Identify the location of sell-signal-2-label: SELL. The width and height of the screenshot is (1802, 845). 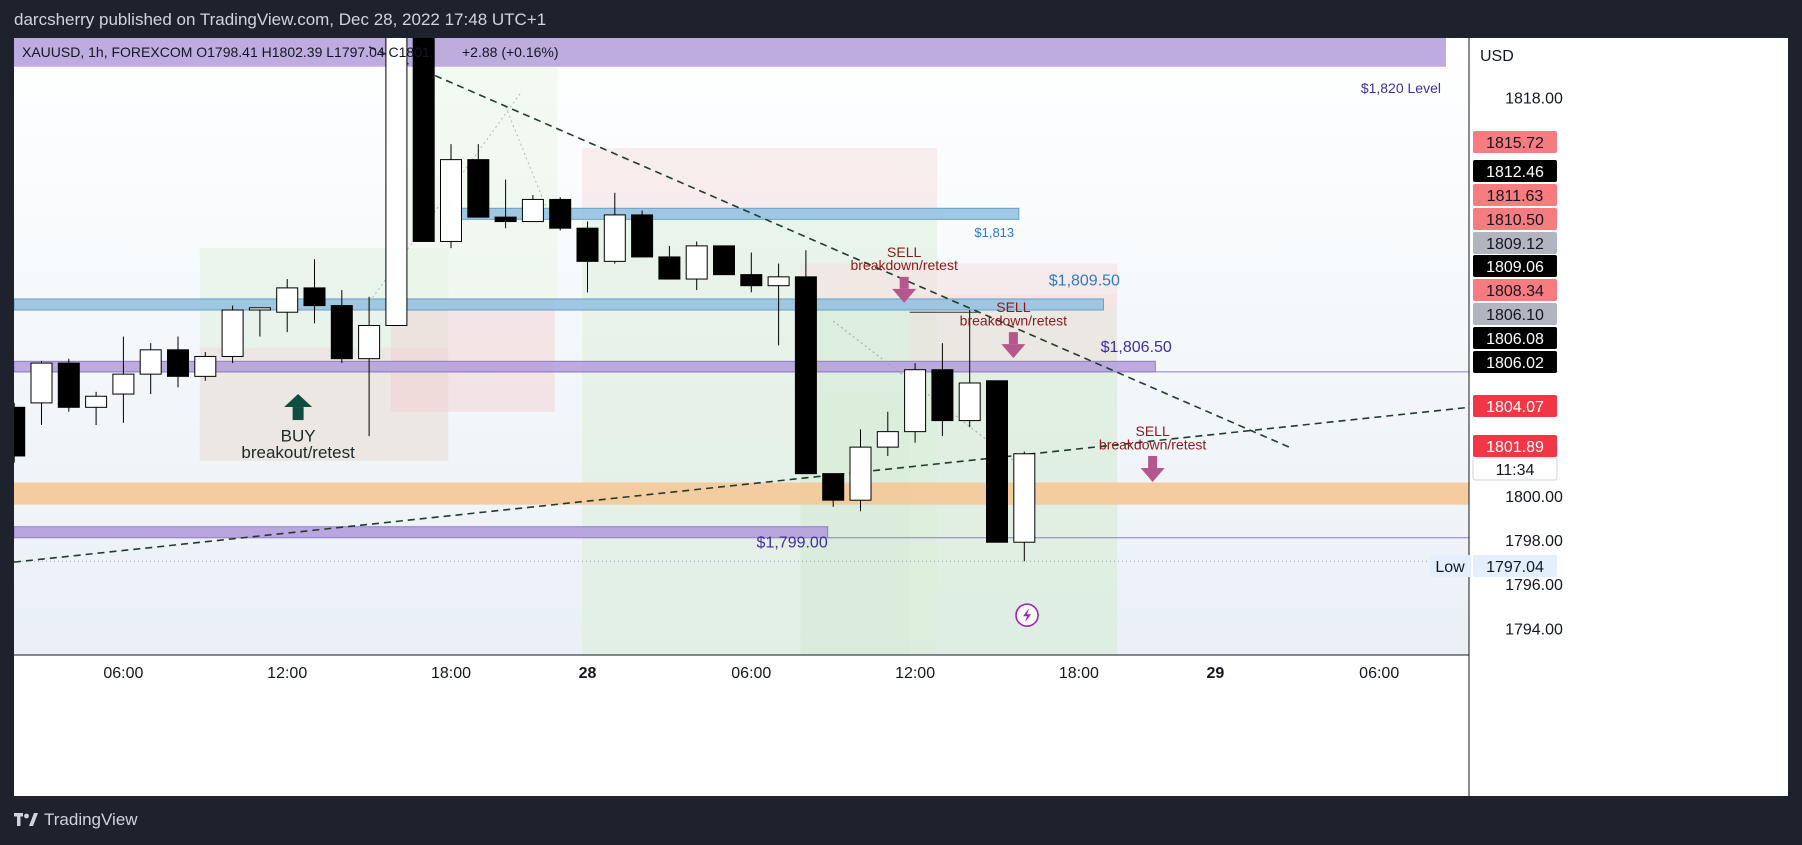
(1013, 307).